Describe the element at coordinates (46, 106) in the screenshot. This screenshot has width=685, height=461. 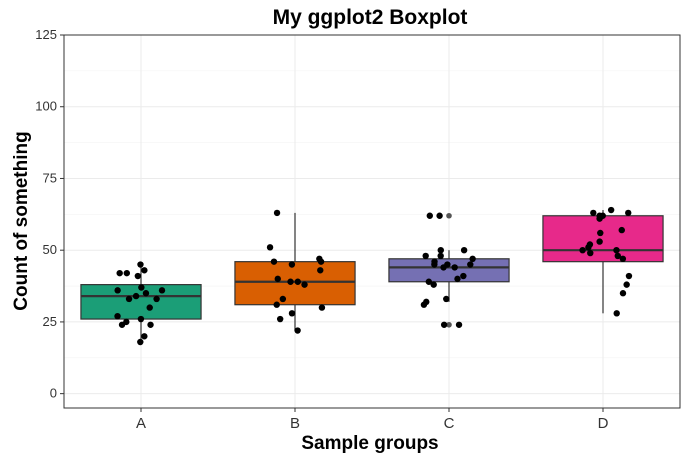
I see `y-tick-label: 100` at that location.